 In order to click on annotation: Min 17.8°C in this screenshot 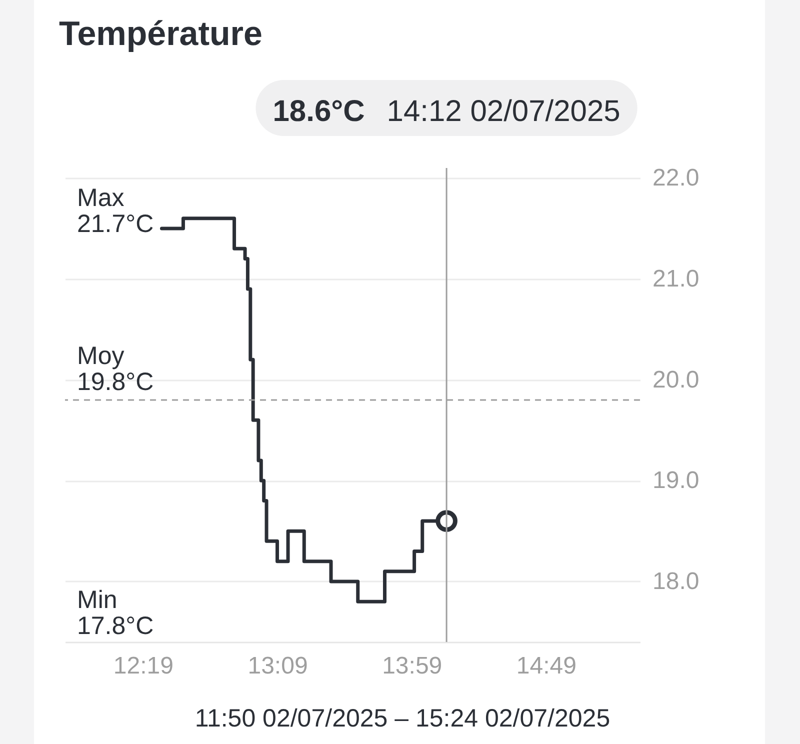, I will do `click(115, 613)`.